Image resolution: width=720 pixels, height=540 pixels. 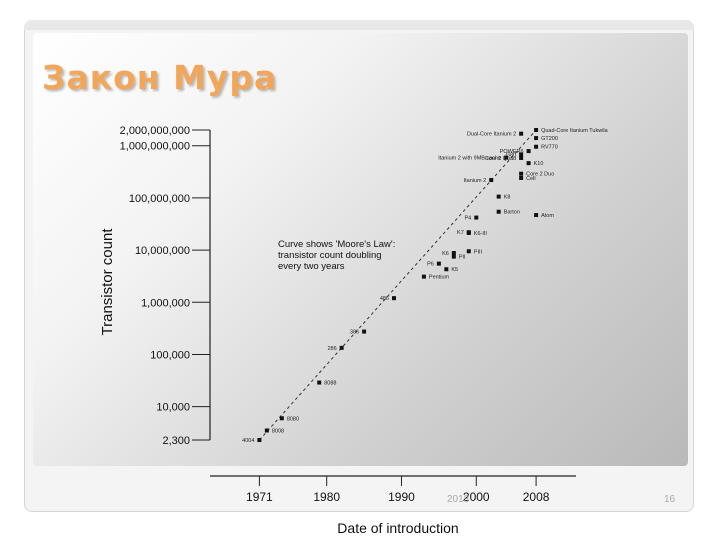 What do you see at coordinates (481, 234) in the screenshot?
I see `data-point-label: K6-III` at bounding box center [481, 234].